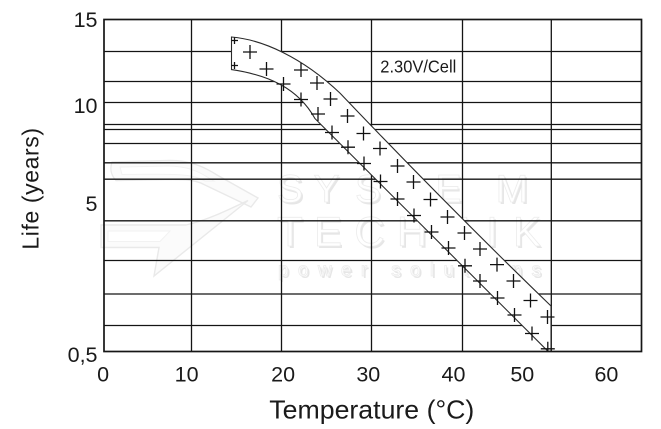  What do you see at coordinates (454, 374) in the screenshot?
I see `svg-text: 40` at bounding box center [454, 374].